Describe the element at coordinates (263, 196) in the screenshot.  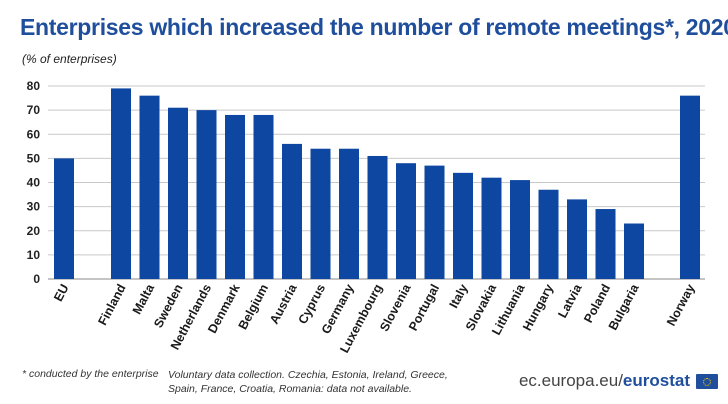
I see `bar-belgium` at that location.